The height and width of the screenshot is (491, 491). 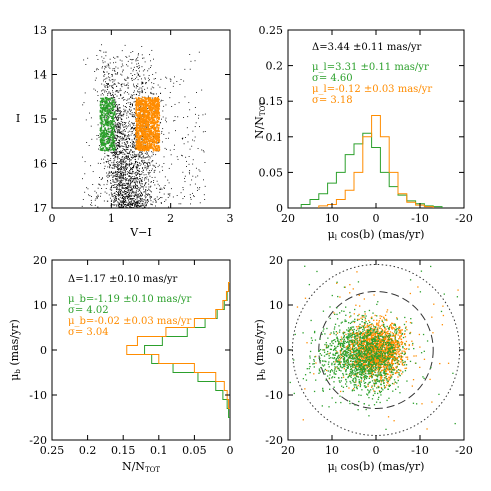 I want to click on green-mub-histogram, so click(x=187, y=350).